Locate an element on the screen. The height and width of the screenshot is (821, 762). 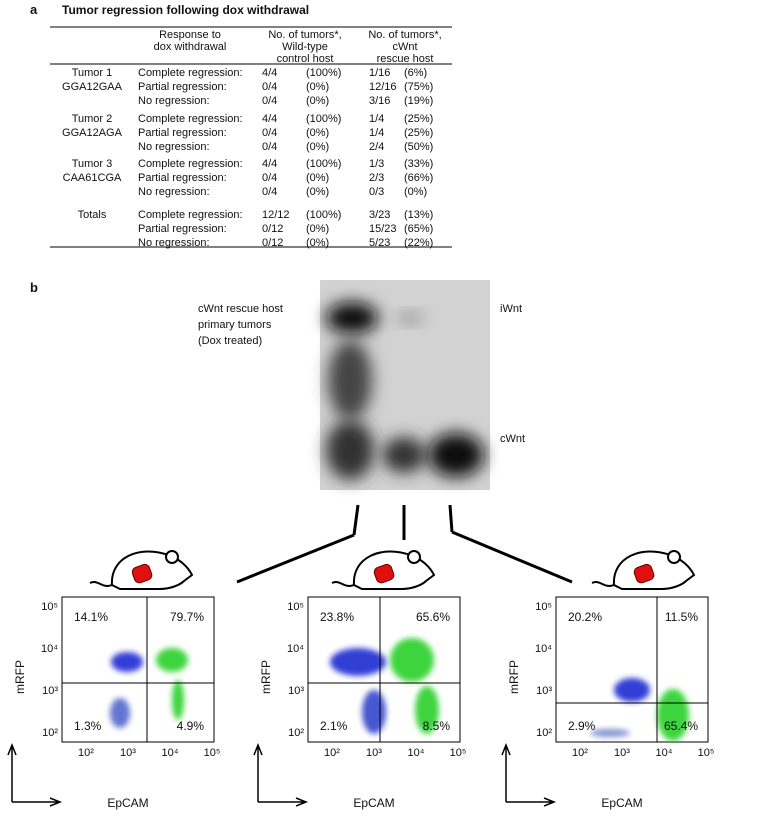
mouse-icon is located at coordinates (141, 570).